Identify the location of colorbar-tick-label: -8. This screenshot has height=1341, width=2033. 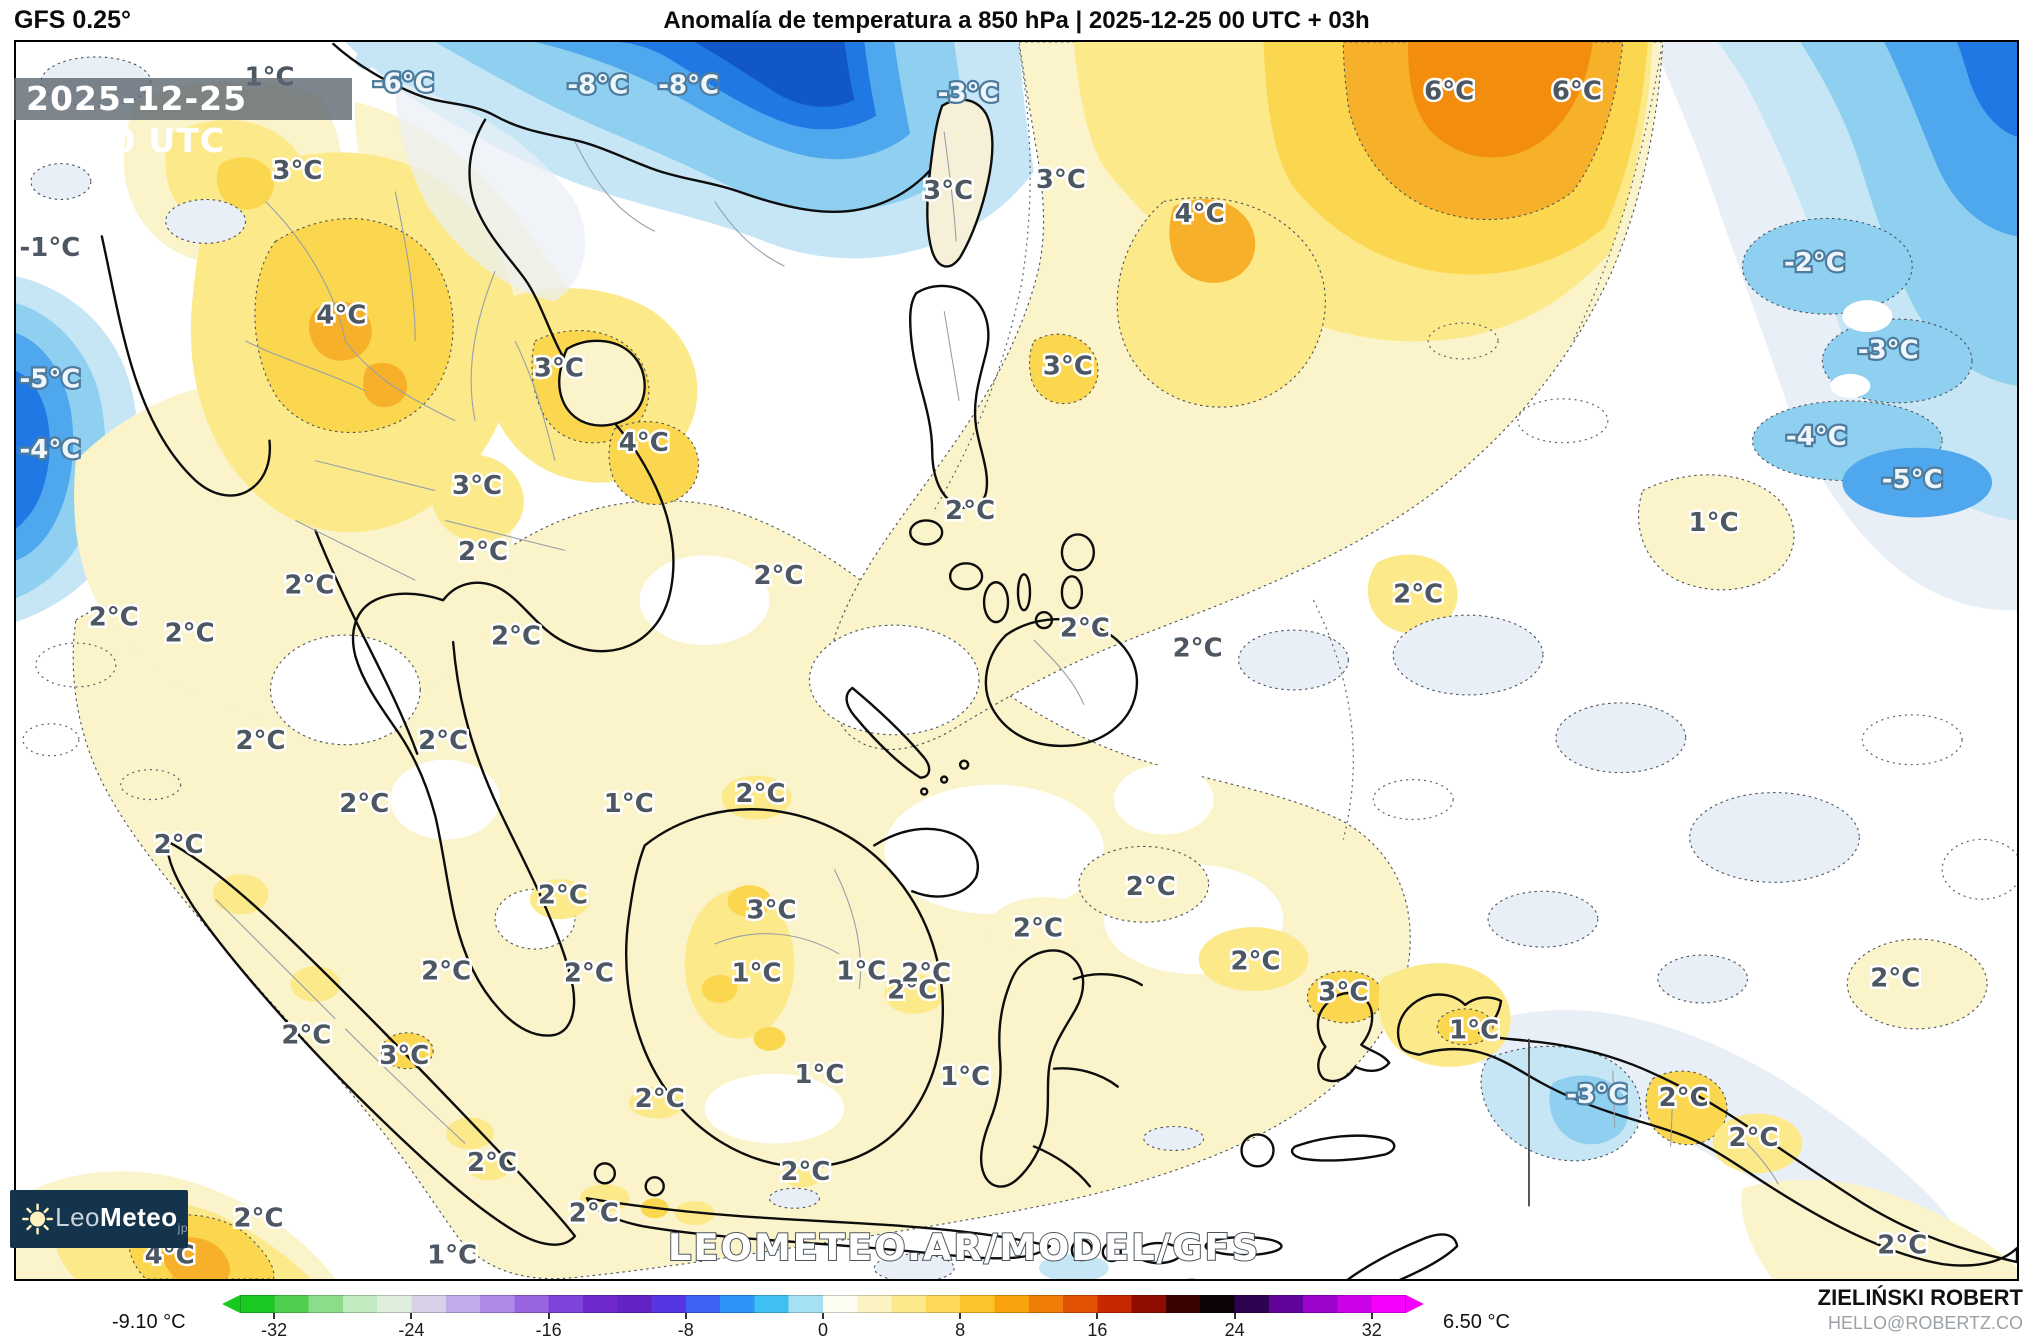
(685, 1330).